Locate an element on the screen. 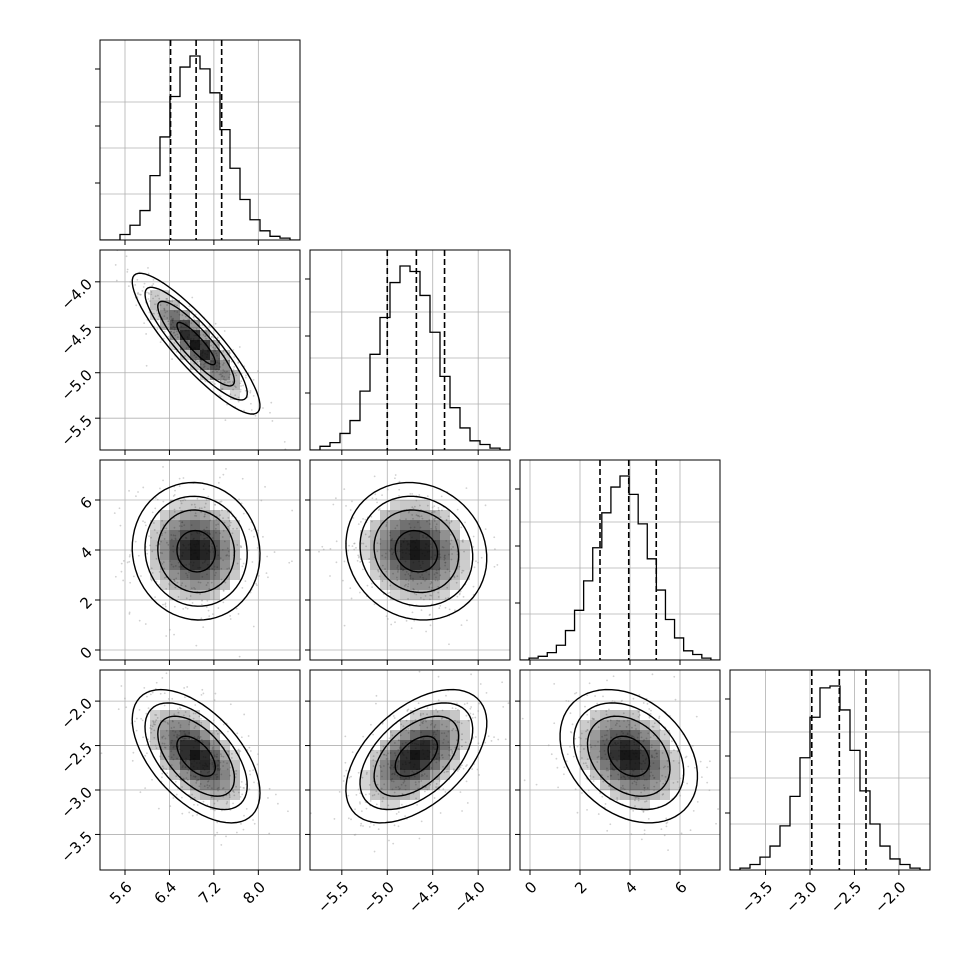  panel-frame is located at coordinates (200, 560).